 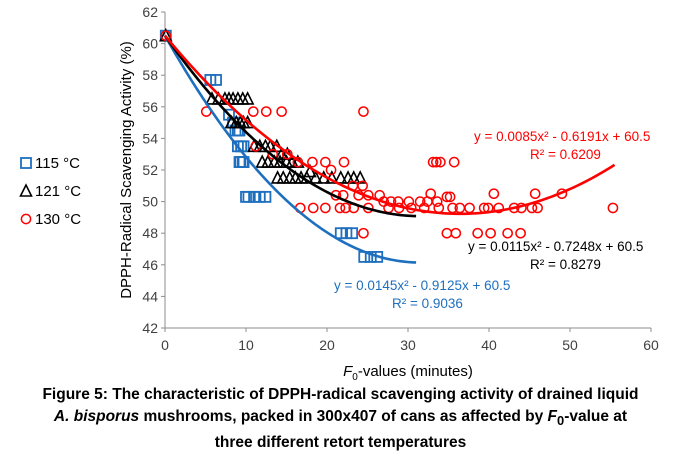 I want to click on trendline-equation: y = 0.0115x² - 0.7248x + 60.5, so click(x=555, y=246).